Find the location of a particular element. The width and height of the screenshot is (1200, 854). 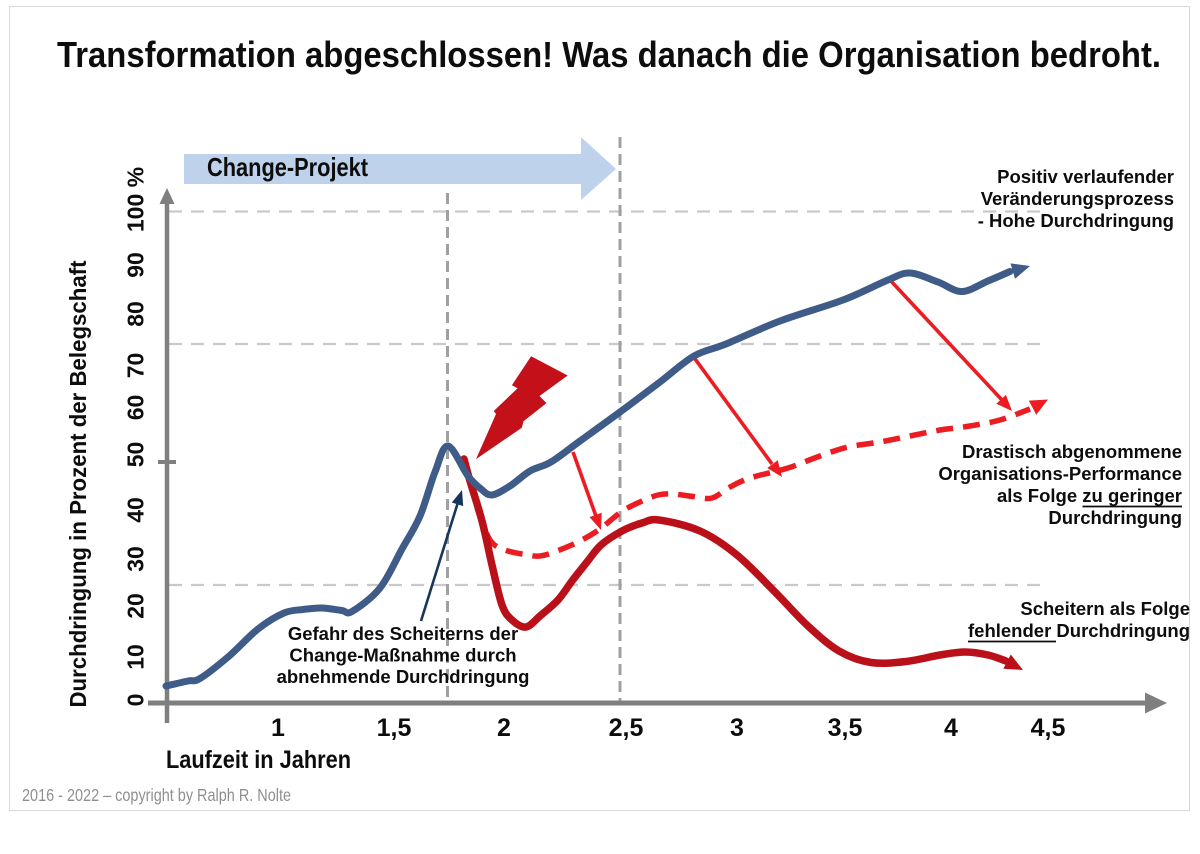

svg-text:Durchdringung in Prozent der B: Durchdringung in Prozent der Belegschaft is located at coordinates (78, 483).